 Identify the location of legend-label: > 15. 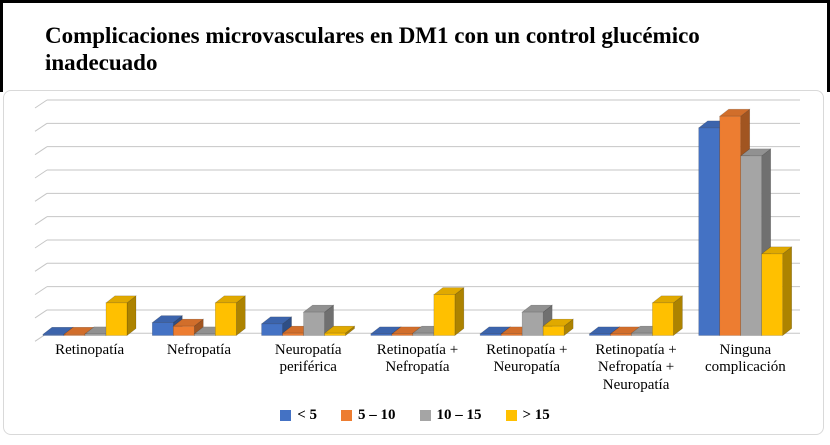
(536, 415).